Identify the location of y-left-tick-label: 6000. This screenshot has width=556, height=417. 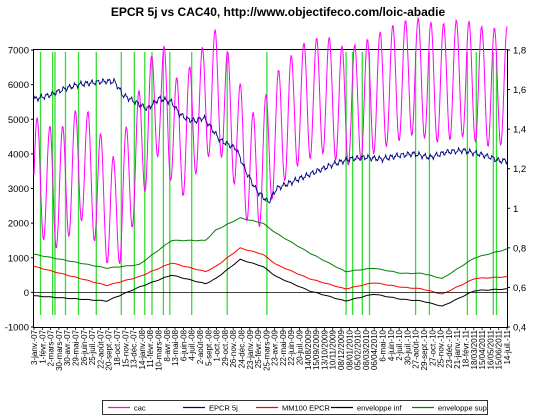
(18, 85).